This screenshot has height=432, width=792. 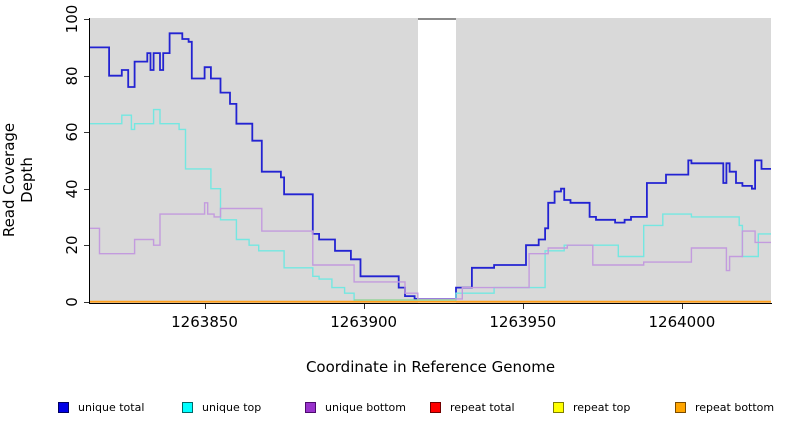 I want to click on legend-item-unique-total: unique total, so click(x=101, y=407).